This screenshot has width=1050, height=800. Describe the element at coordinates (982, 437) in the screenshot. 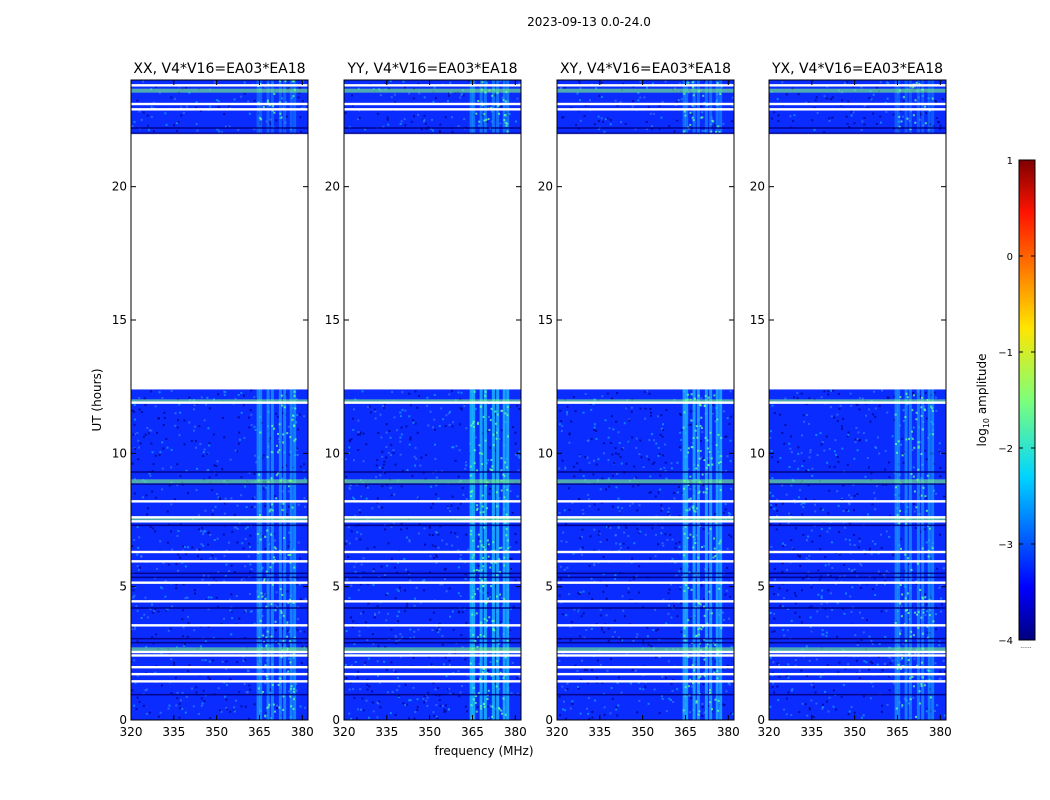

I see `colorbar-label-base: log` at that location.